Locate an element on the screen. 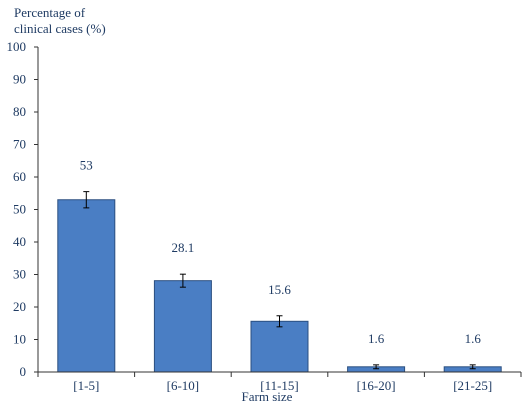  data-label: 15.6 is located at coordinates (279, 289).